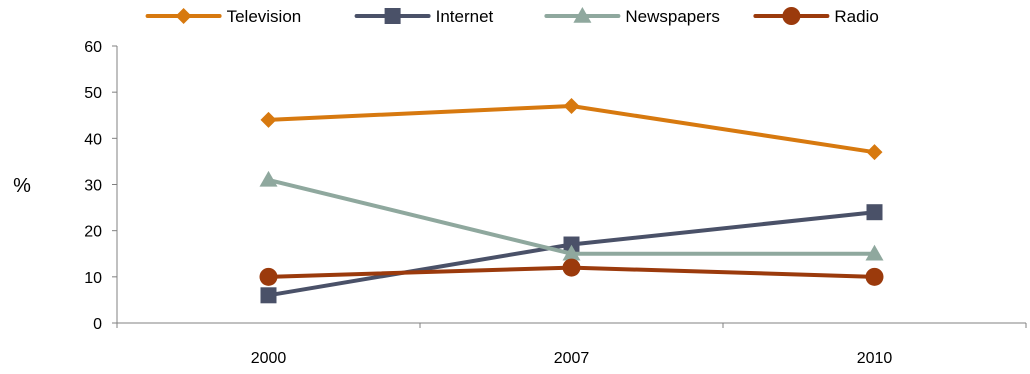 The width and height of the screenshot is (1030, 374). I want to click on y-tick-label: 0, so click(97, 324).